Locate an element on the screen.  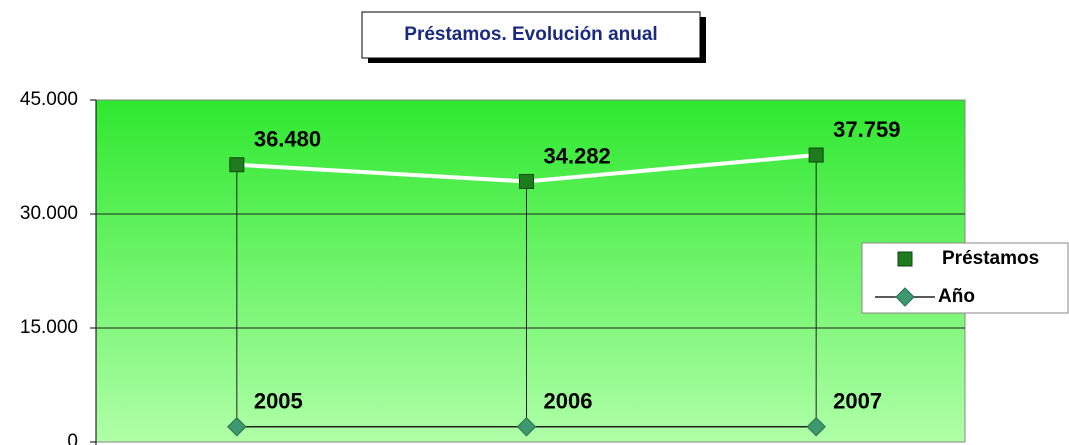
legend-box is located at coordinates (965, 278).